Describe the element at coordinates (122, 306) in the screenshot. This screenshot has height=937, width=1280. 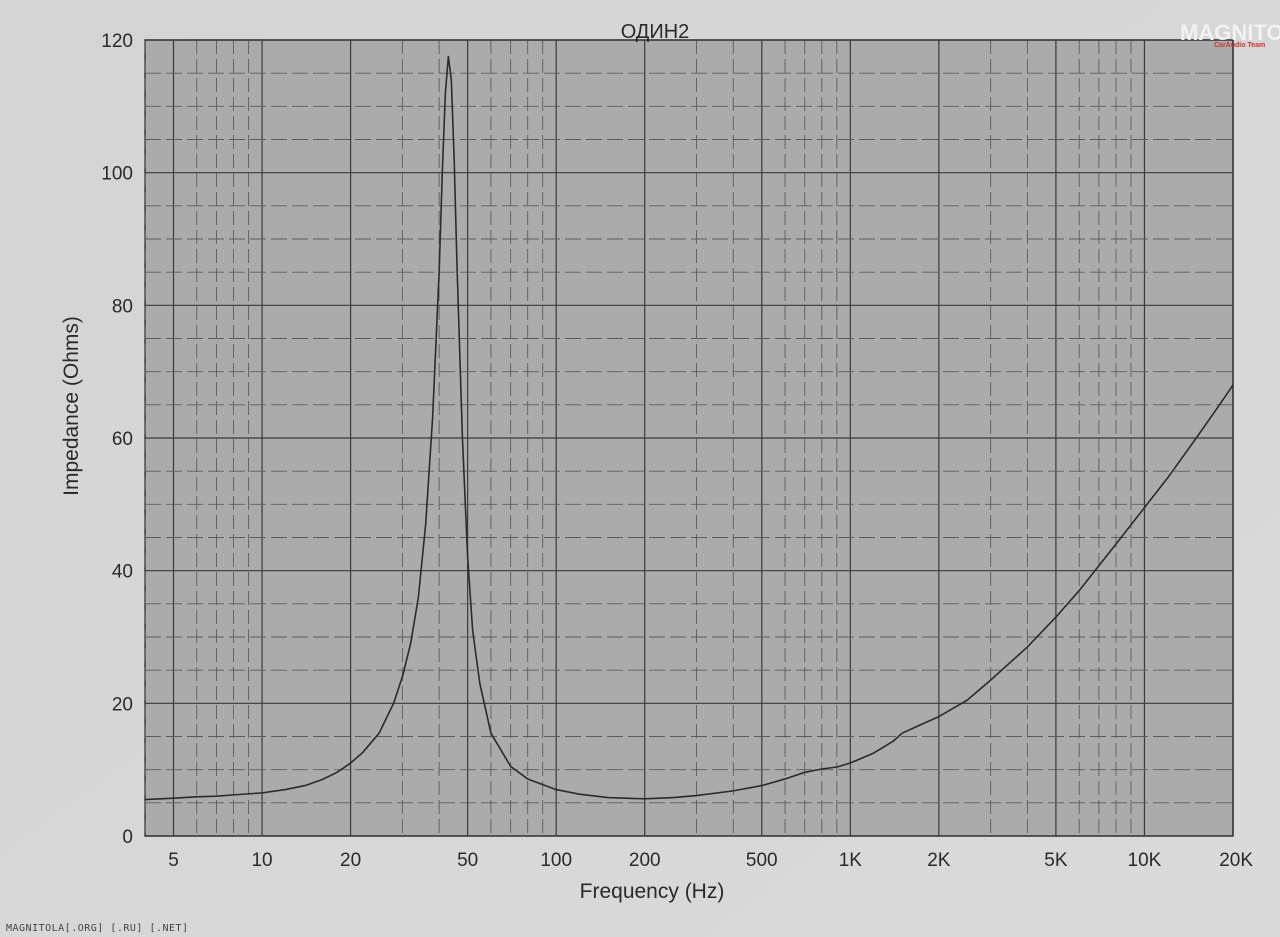
I see `y-tick-label: 80` at that location.